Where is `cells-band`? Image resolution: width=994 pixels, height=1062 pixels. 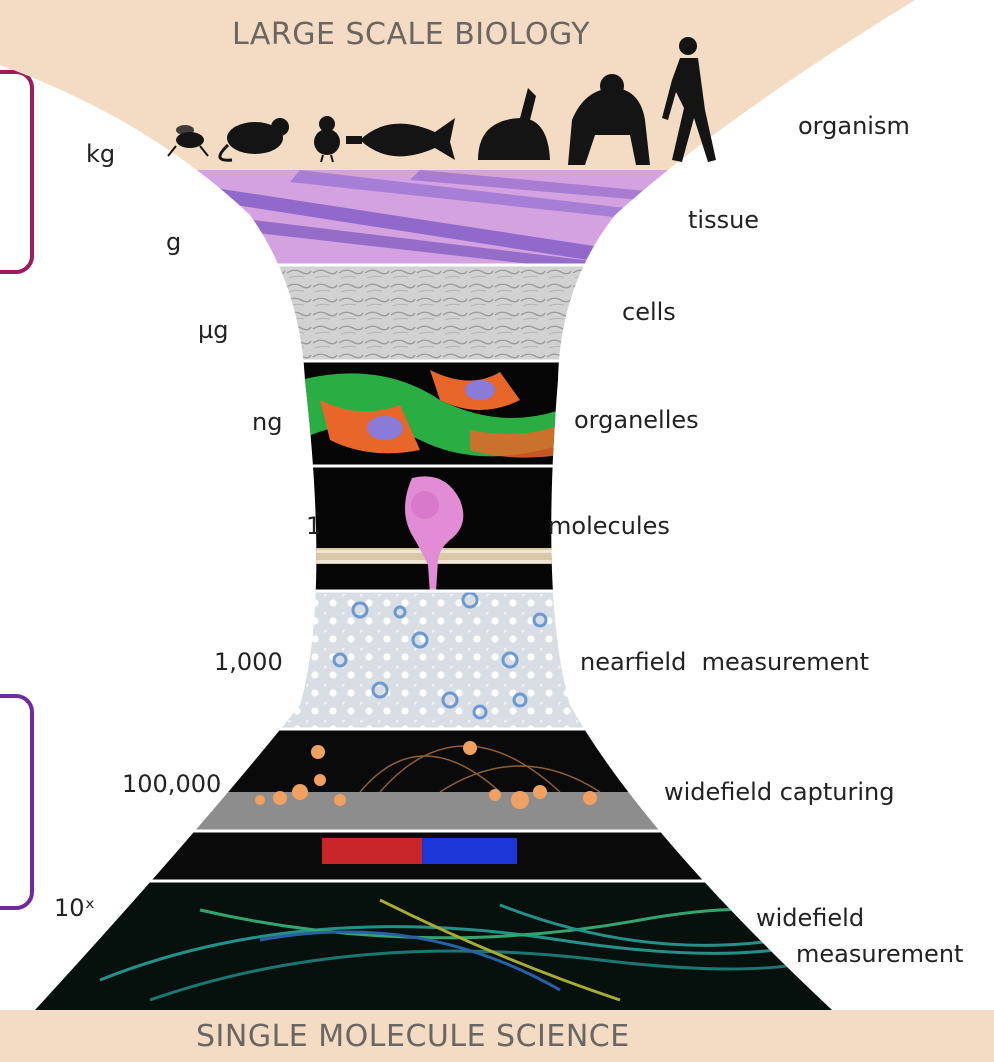 cells-band is located at coordinates (457, 312).